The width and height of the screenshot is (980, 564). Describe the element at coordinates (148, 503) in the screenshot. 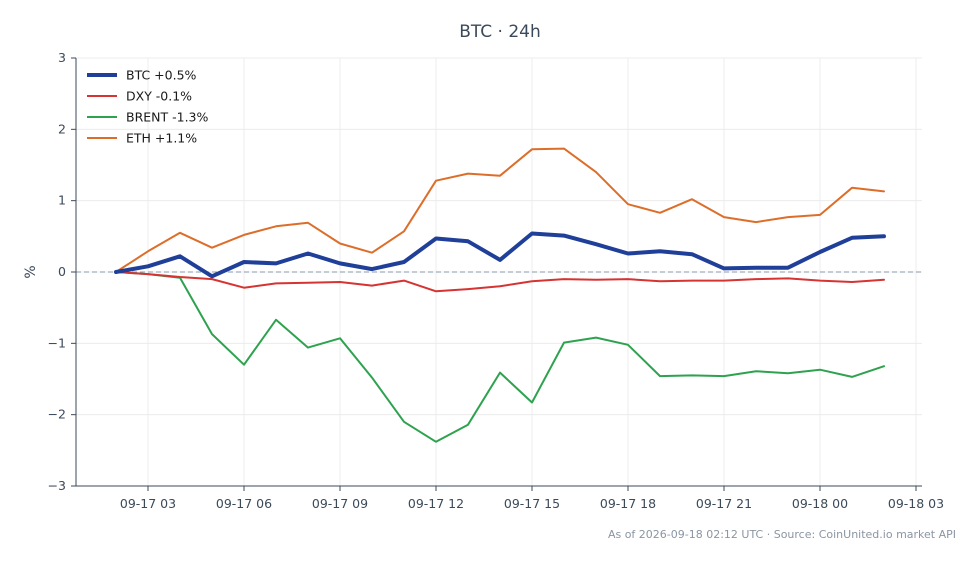

I see `x-tick-label: 09-17 03` at that location.